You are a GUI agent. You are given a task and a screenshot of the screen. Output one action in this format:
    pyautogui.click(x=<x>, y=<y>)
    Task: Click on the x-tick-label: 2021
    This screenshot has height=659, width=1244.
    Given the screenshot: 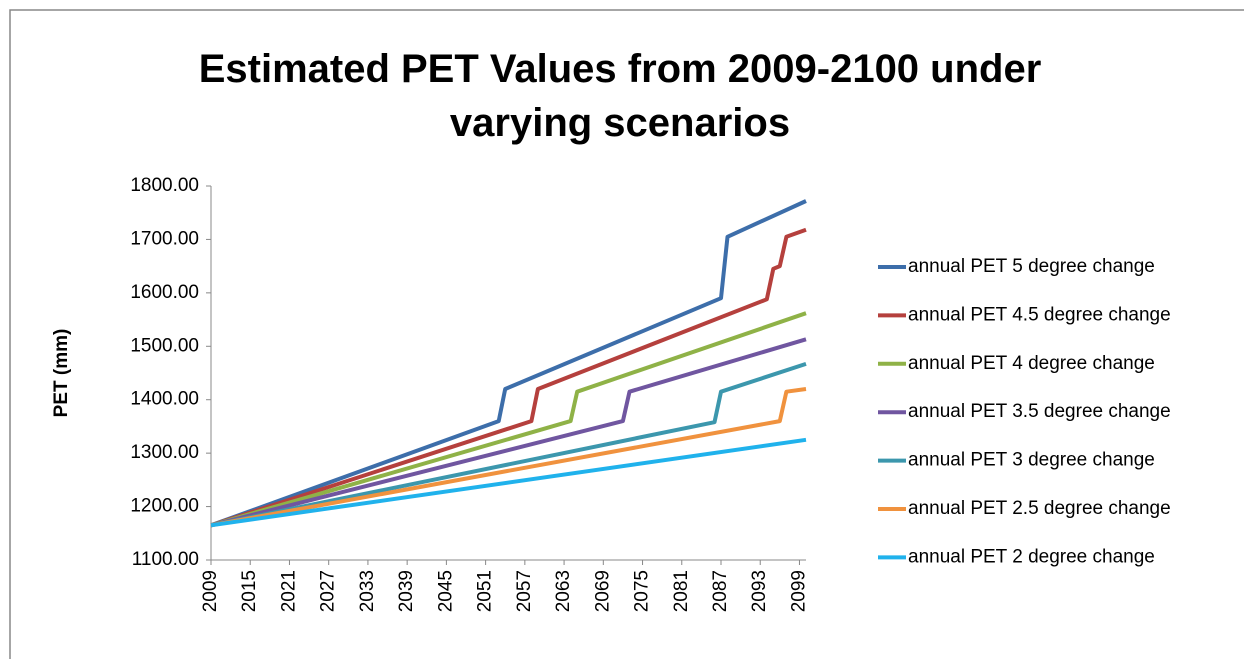 What is the action you would take?
    pyautogui.click(x=288, y=591)
    